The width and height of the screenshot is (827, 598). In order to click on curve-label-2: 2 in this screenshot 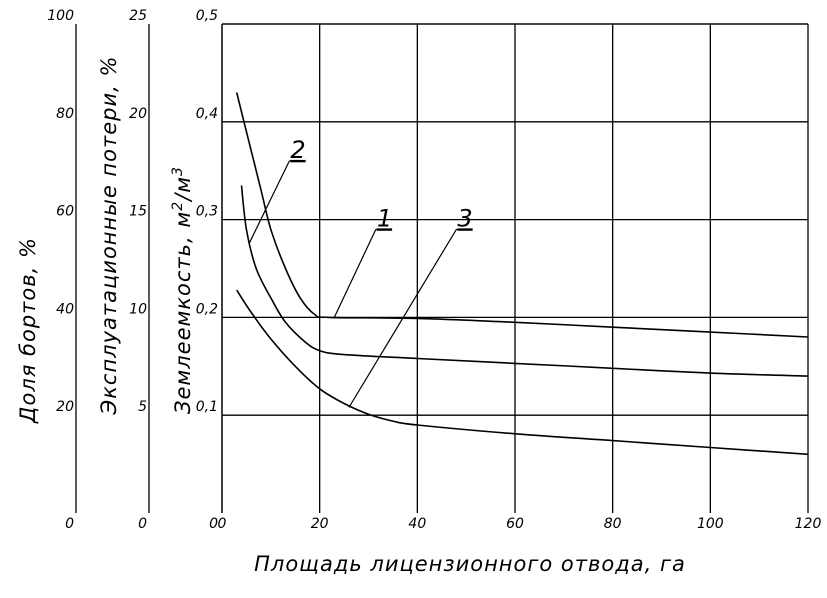, I will do `click(297, 150)`.